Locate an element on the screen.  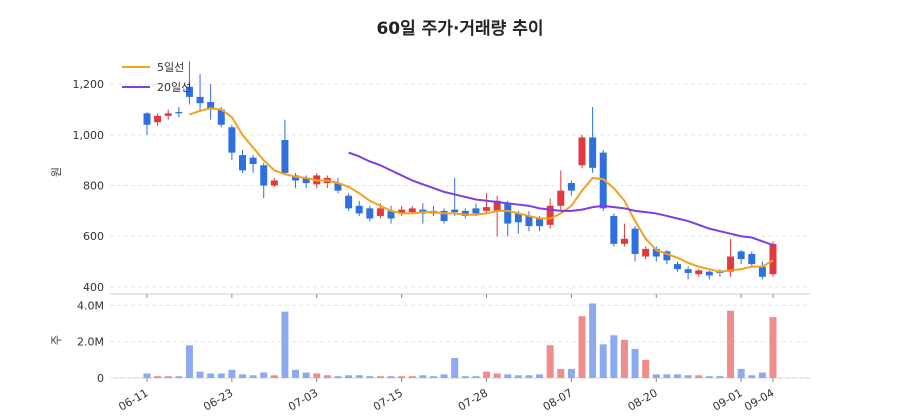
x-tick-label: 06-23 is located at coordinates (218, 399).